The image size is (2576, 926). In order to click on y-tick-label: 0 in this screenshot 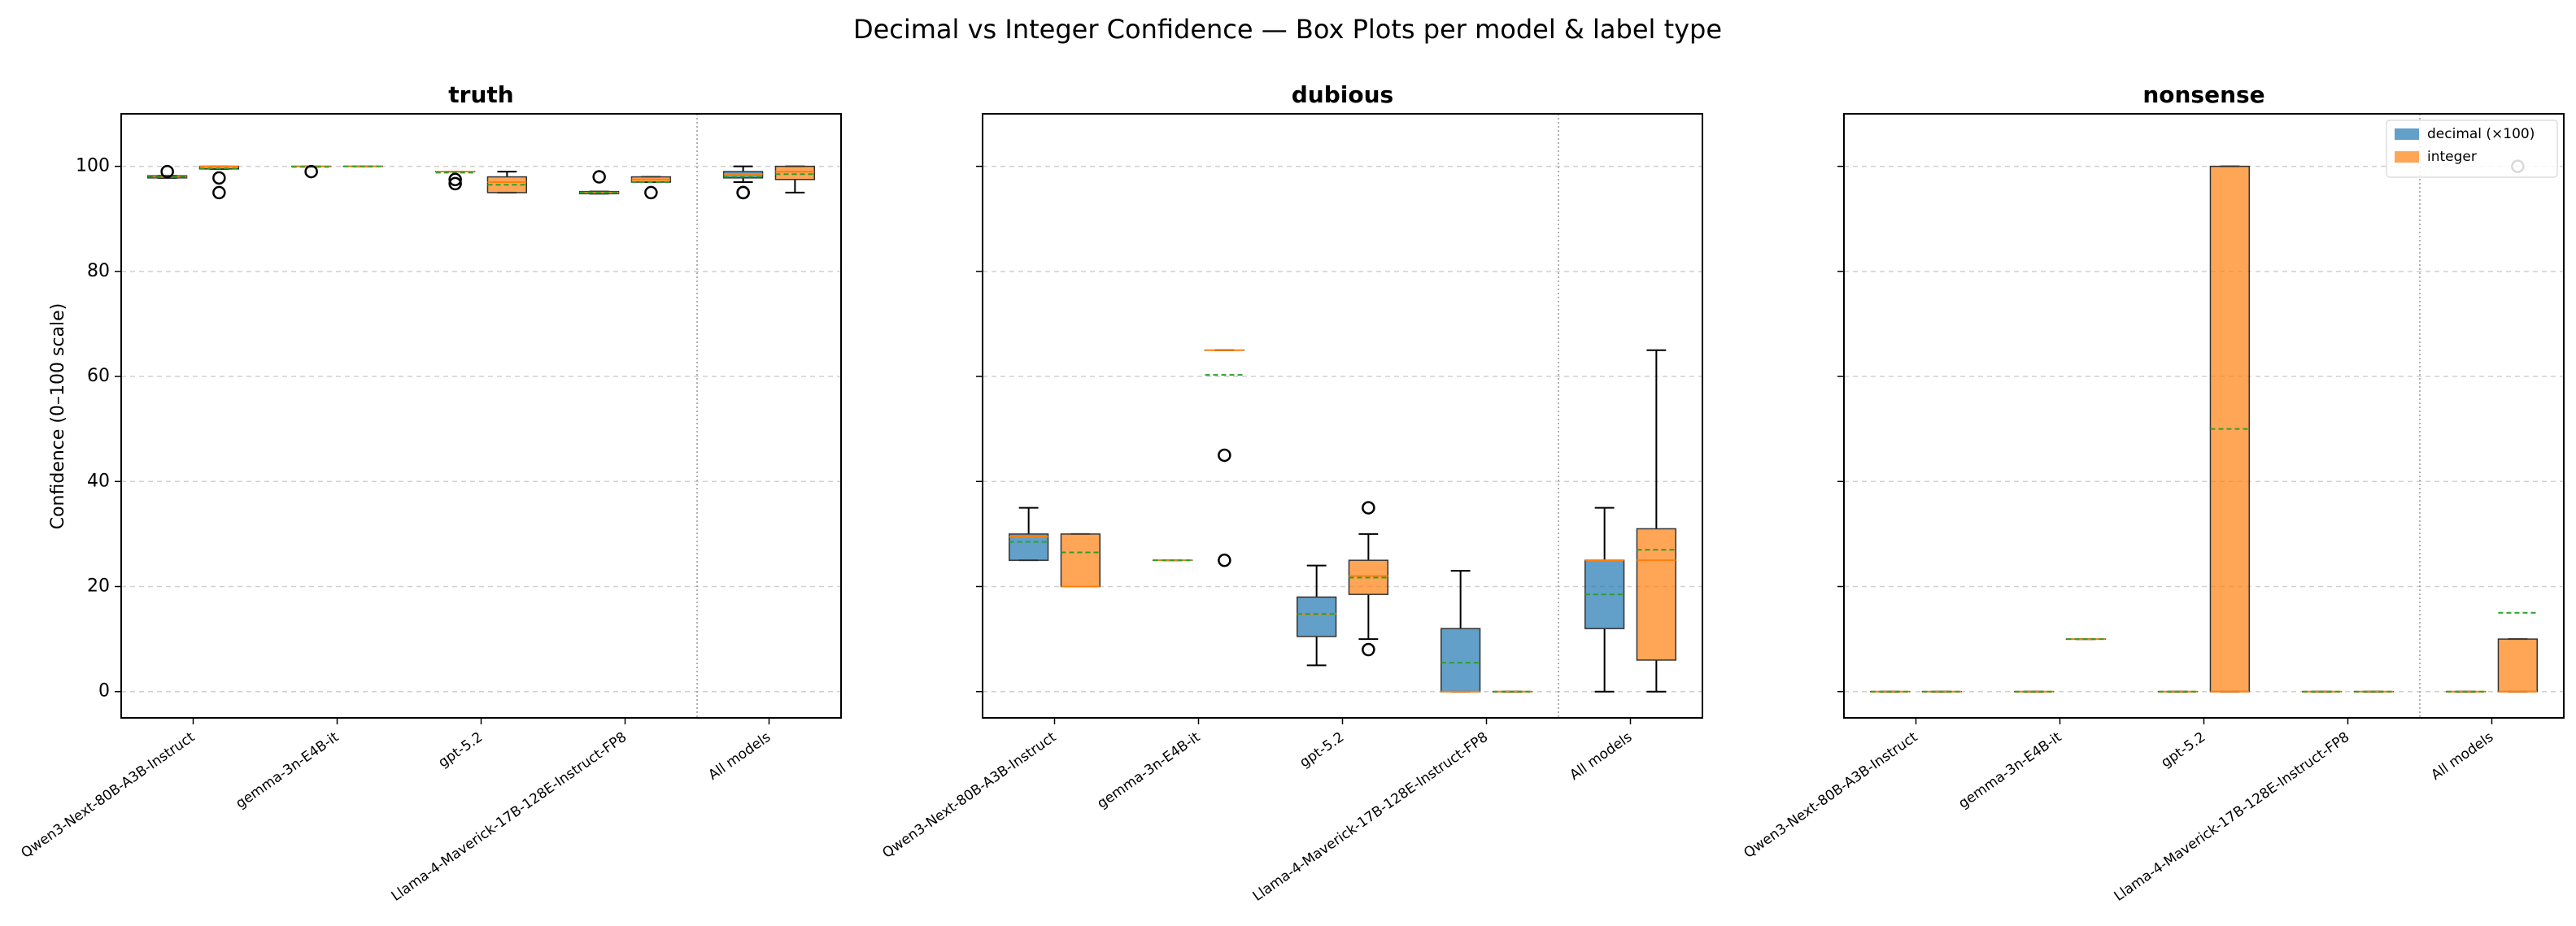, I will do `click(104, 691)`.